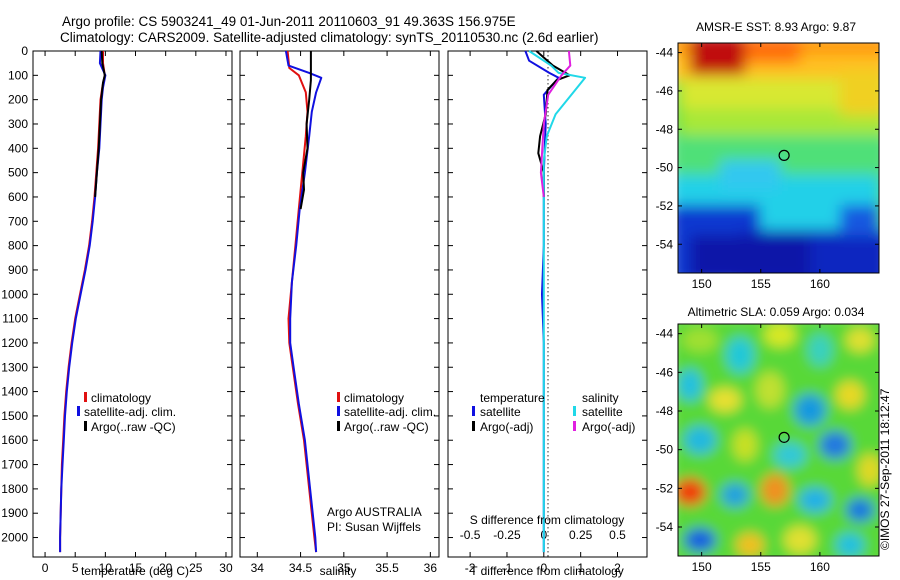 The width and height of the screenshot is (900, 580). I want to click on s-difference-tick-label: 0.25, so click(581, 535).